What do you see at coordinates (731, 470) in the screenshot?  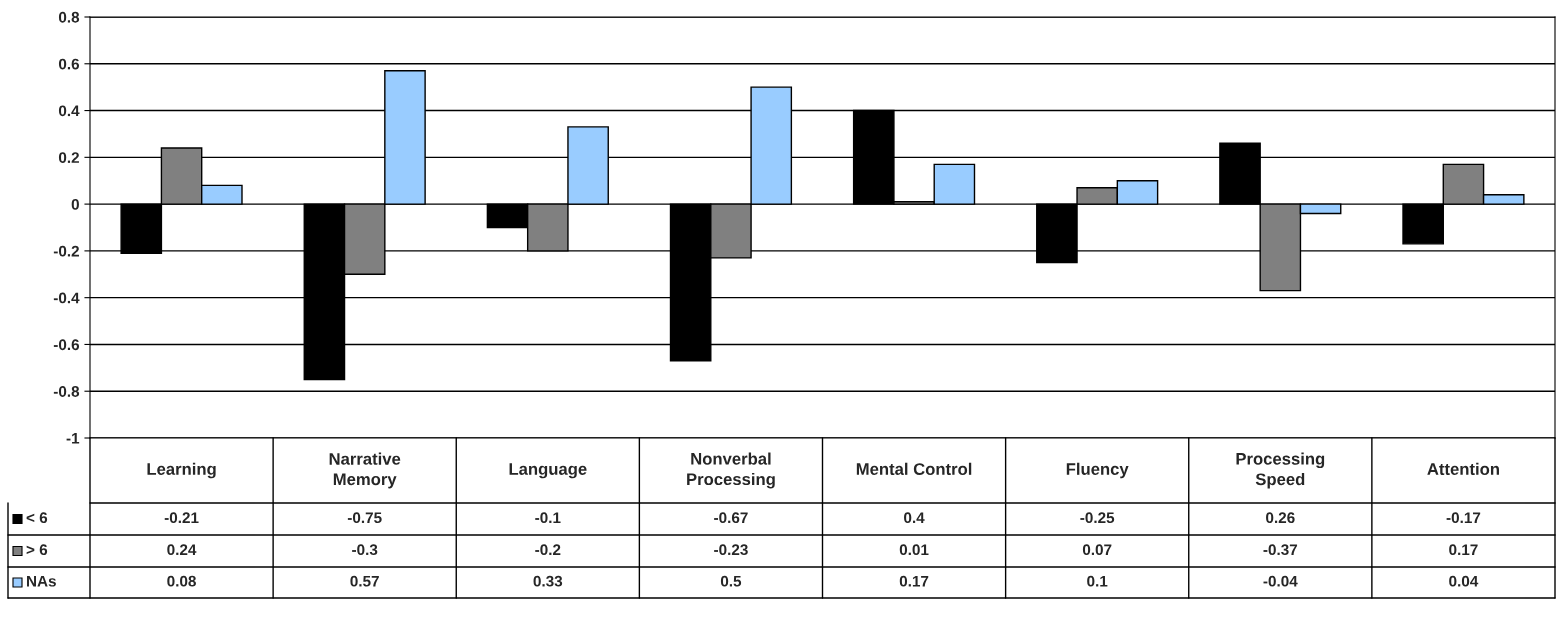 I see `x-tick-label: Nonverbal Processing` at bounding box center [731, 470].